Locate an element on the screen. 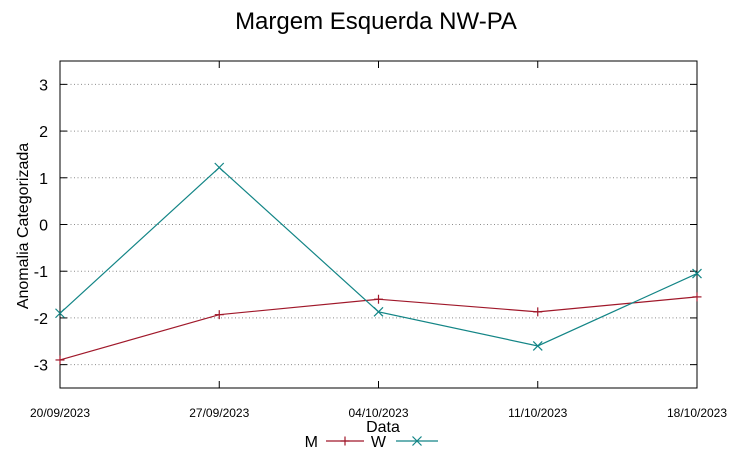  y-tick-label: 3 is located at coordinates (43, 85).